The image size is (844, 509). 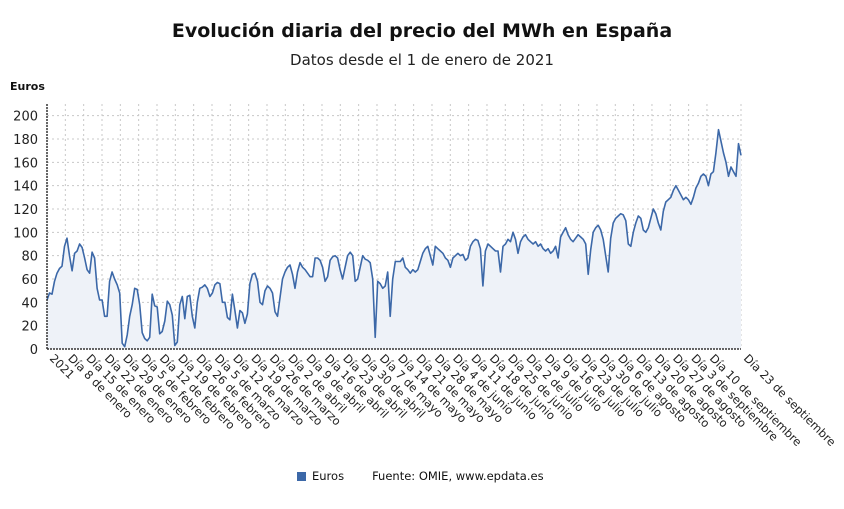 What do you see at coordinates (458, 476) in the screenshot?
I see `source-note: Fuente: OMIE, www.epdata.es` at bounding box center [458, 476].